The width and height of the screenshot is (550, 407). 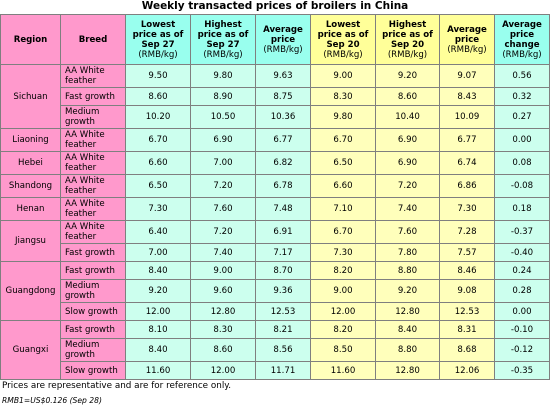 What do you see at coordinates (158, 140) in the screenshot?
I see `lowest-sep27-cell: 6.70` at bounding box center [158, 140].